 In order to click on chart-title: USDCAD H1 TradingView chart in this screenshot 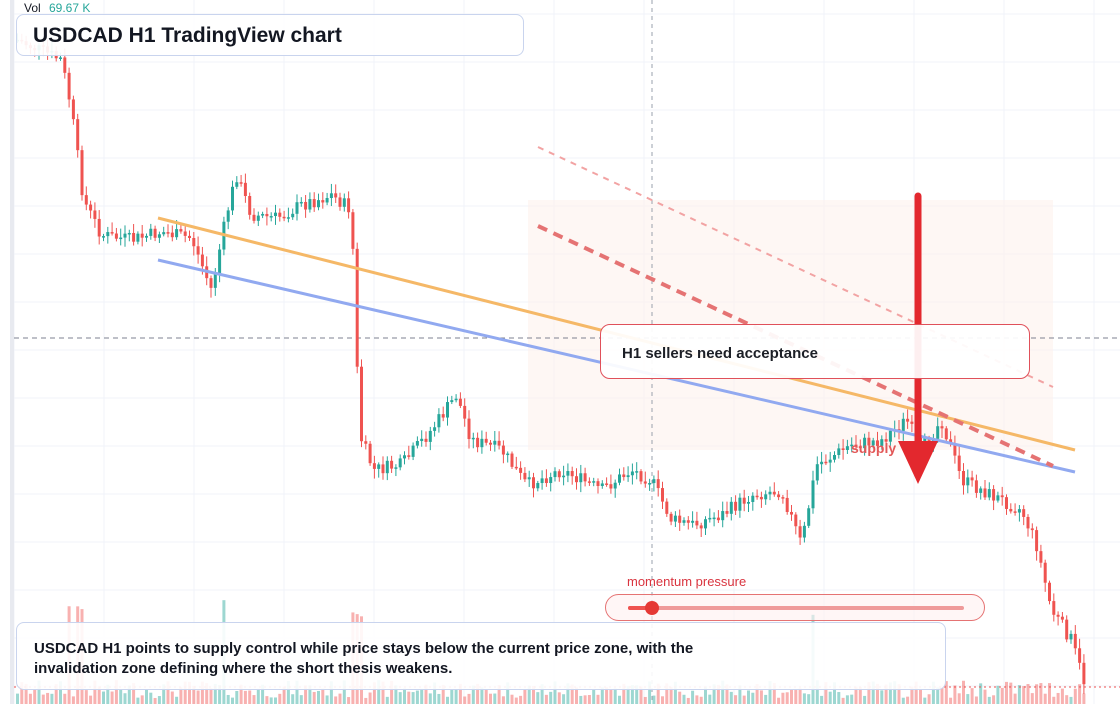, I will do `click(187, 35)`.